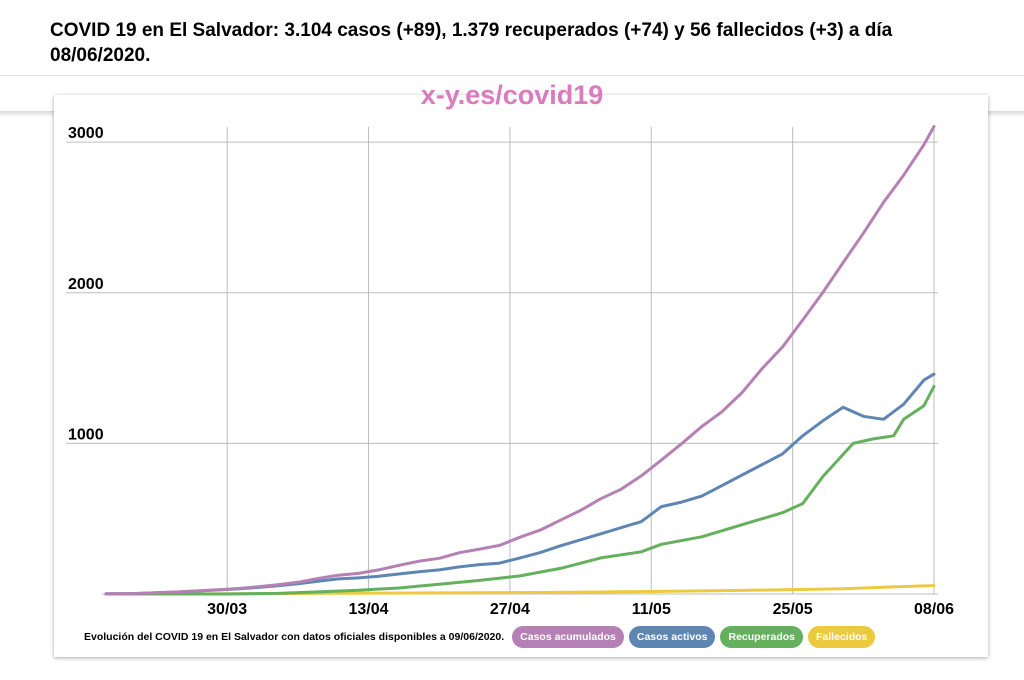  What do you see at coordinates (568, 637) in the screenshot?
I see `legend-casos-acumulados: Casos acumulados` at bounding box center [568, 637].